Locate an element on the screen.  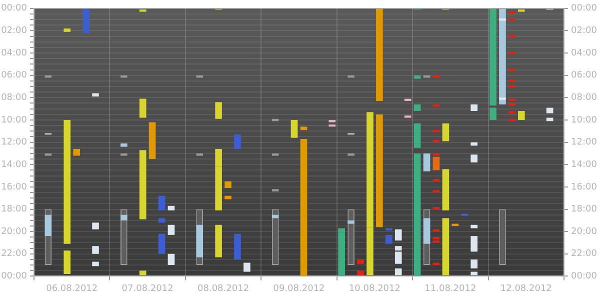
y2-tick-label: 02:00 is located at coordinates (584, 31).